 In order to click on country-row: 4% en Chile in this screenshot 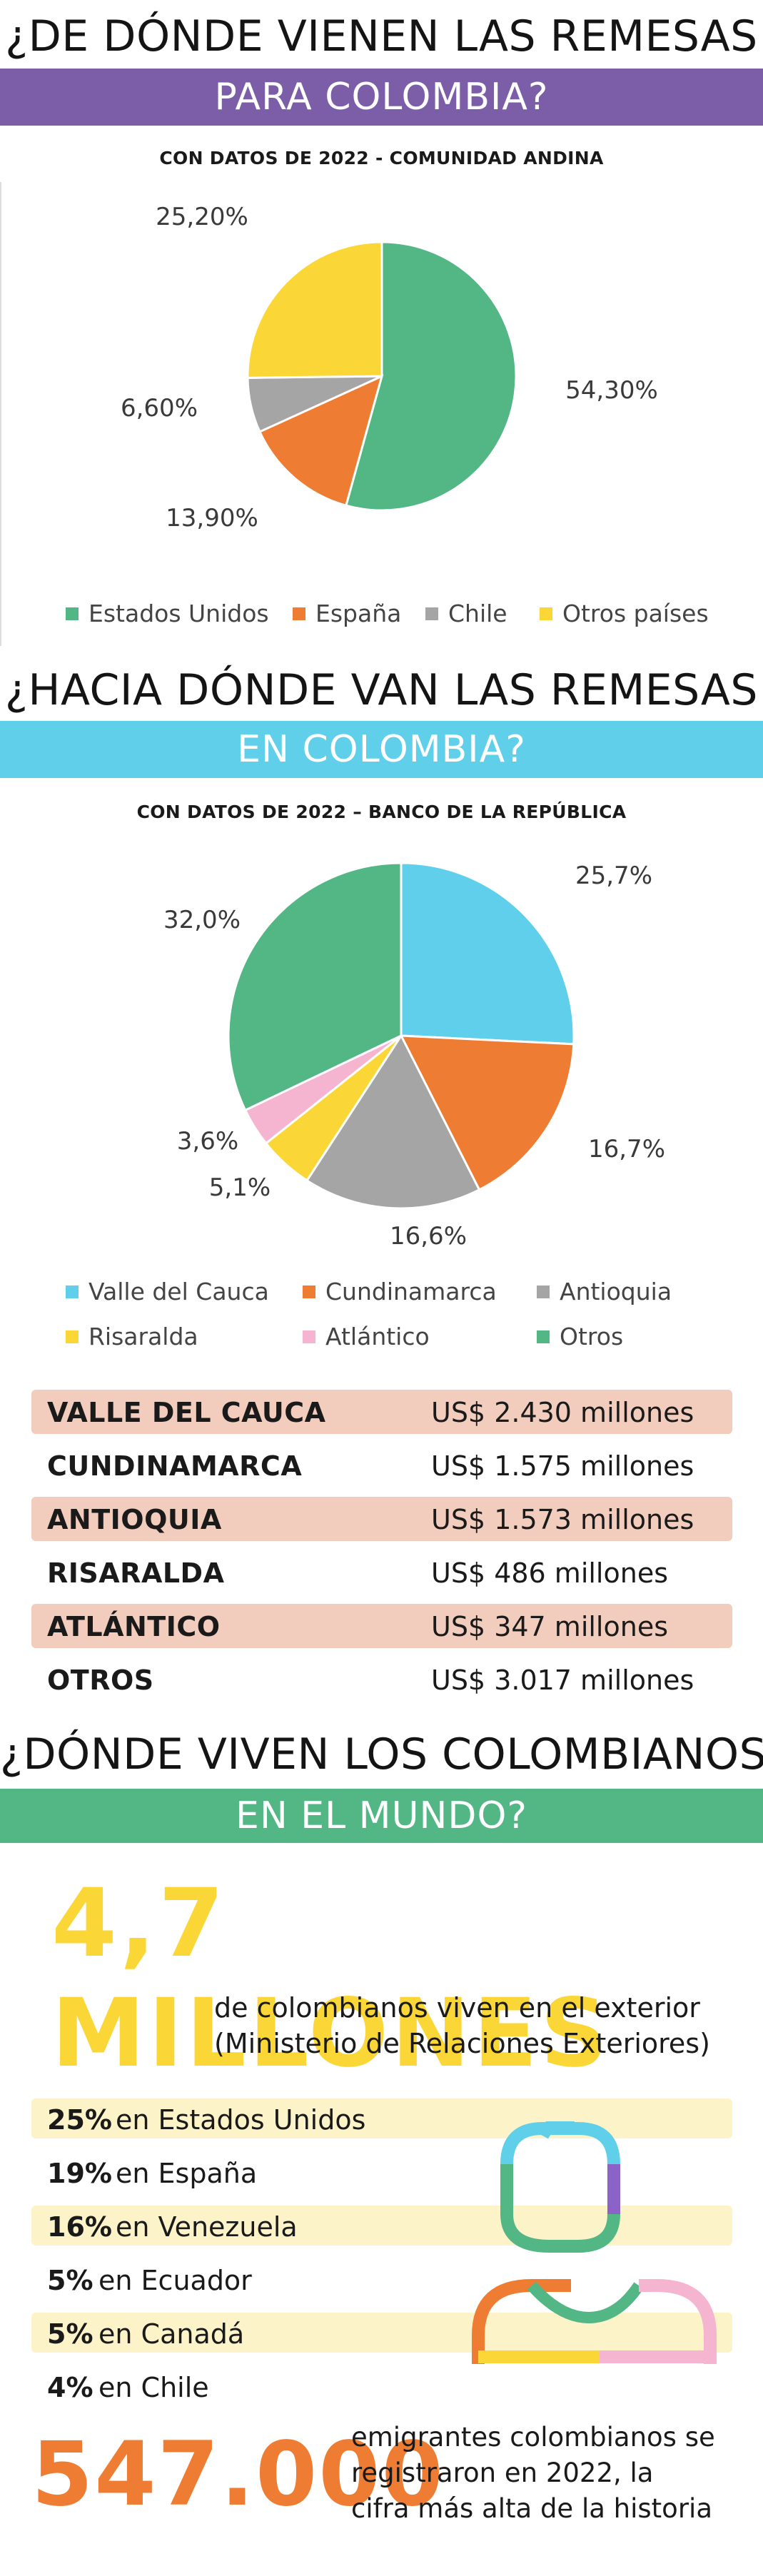, I will do `click(381, 2386)`.